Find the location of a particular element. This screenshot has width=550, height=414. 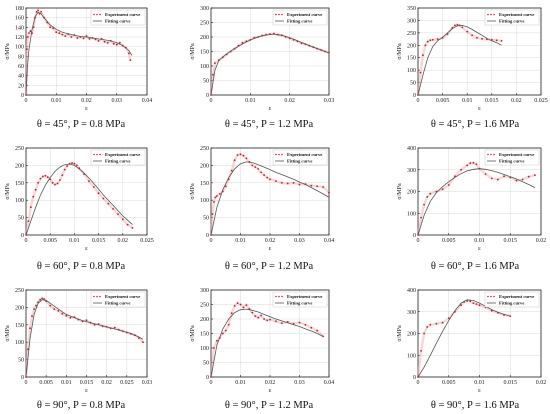

panel-title: θ = 45°, P = 0.8 MPa is located at coordinates (81, 124).